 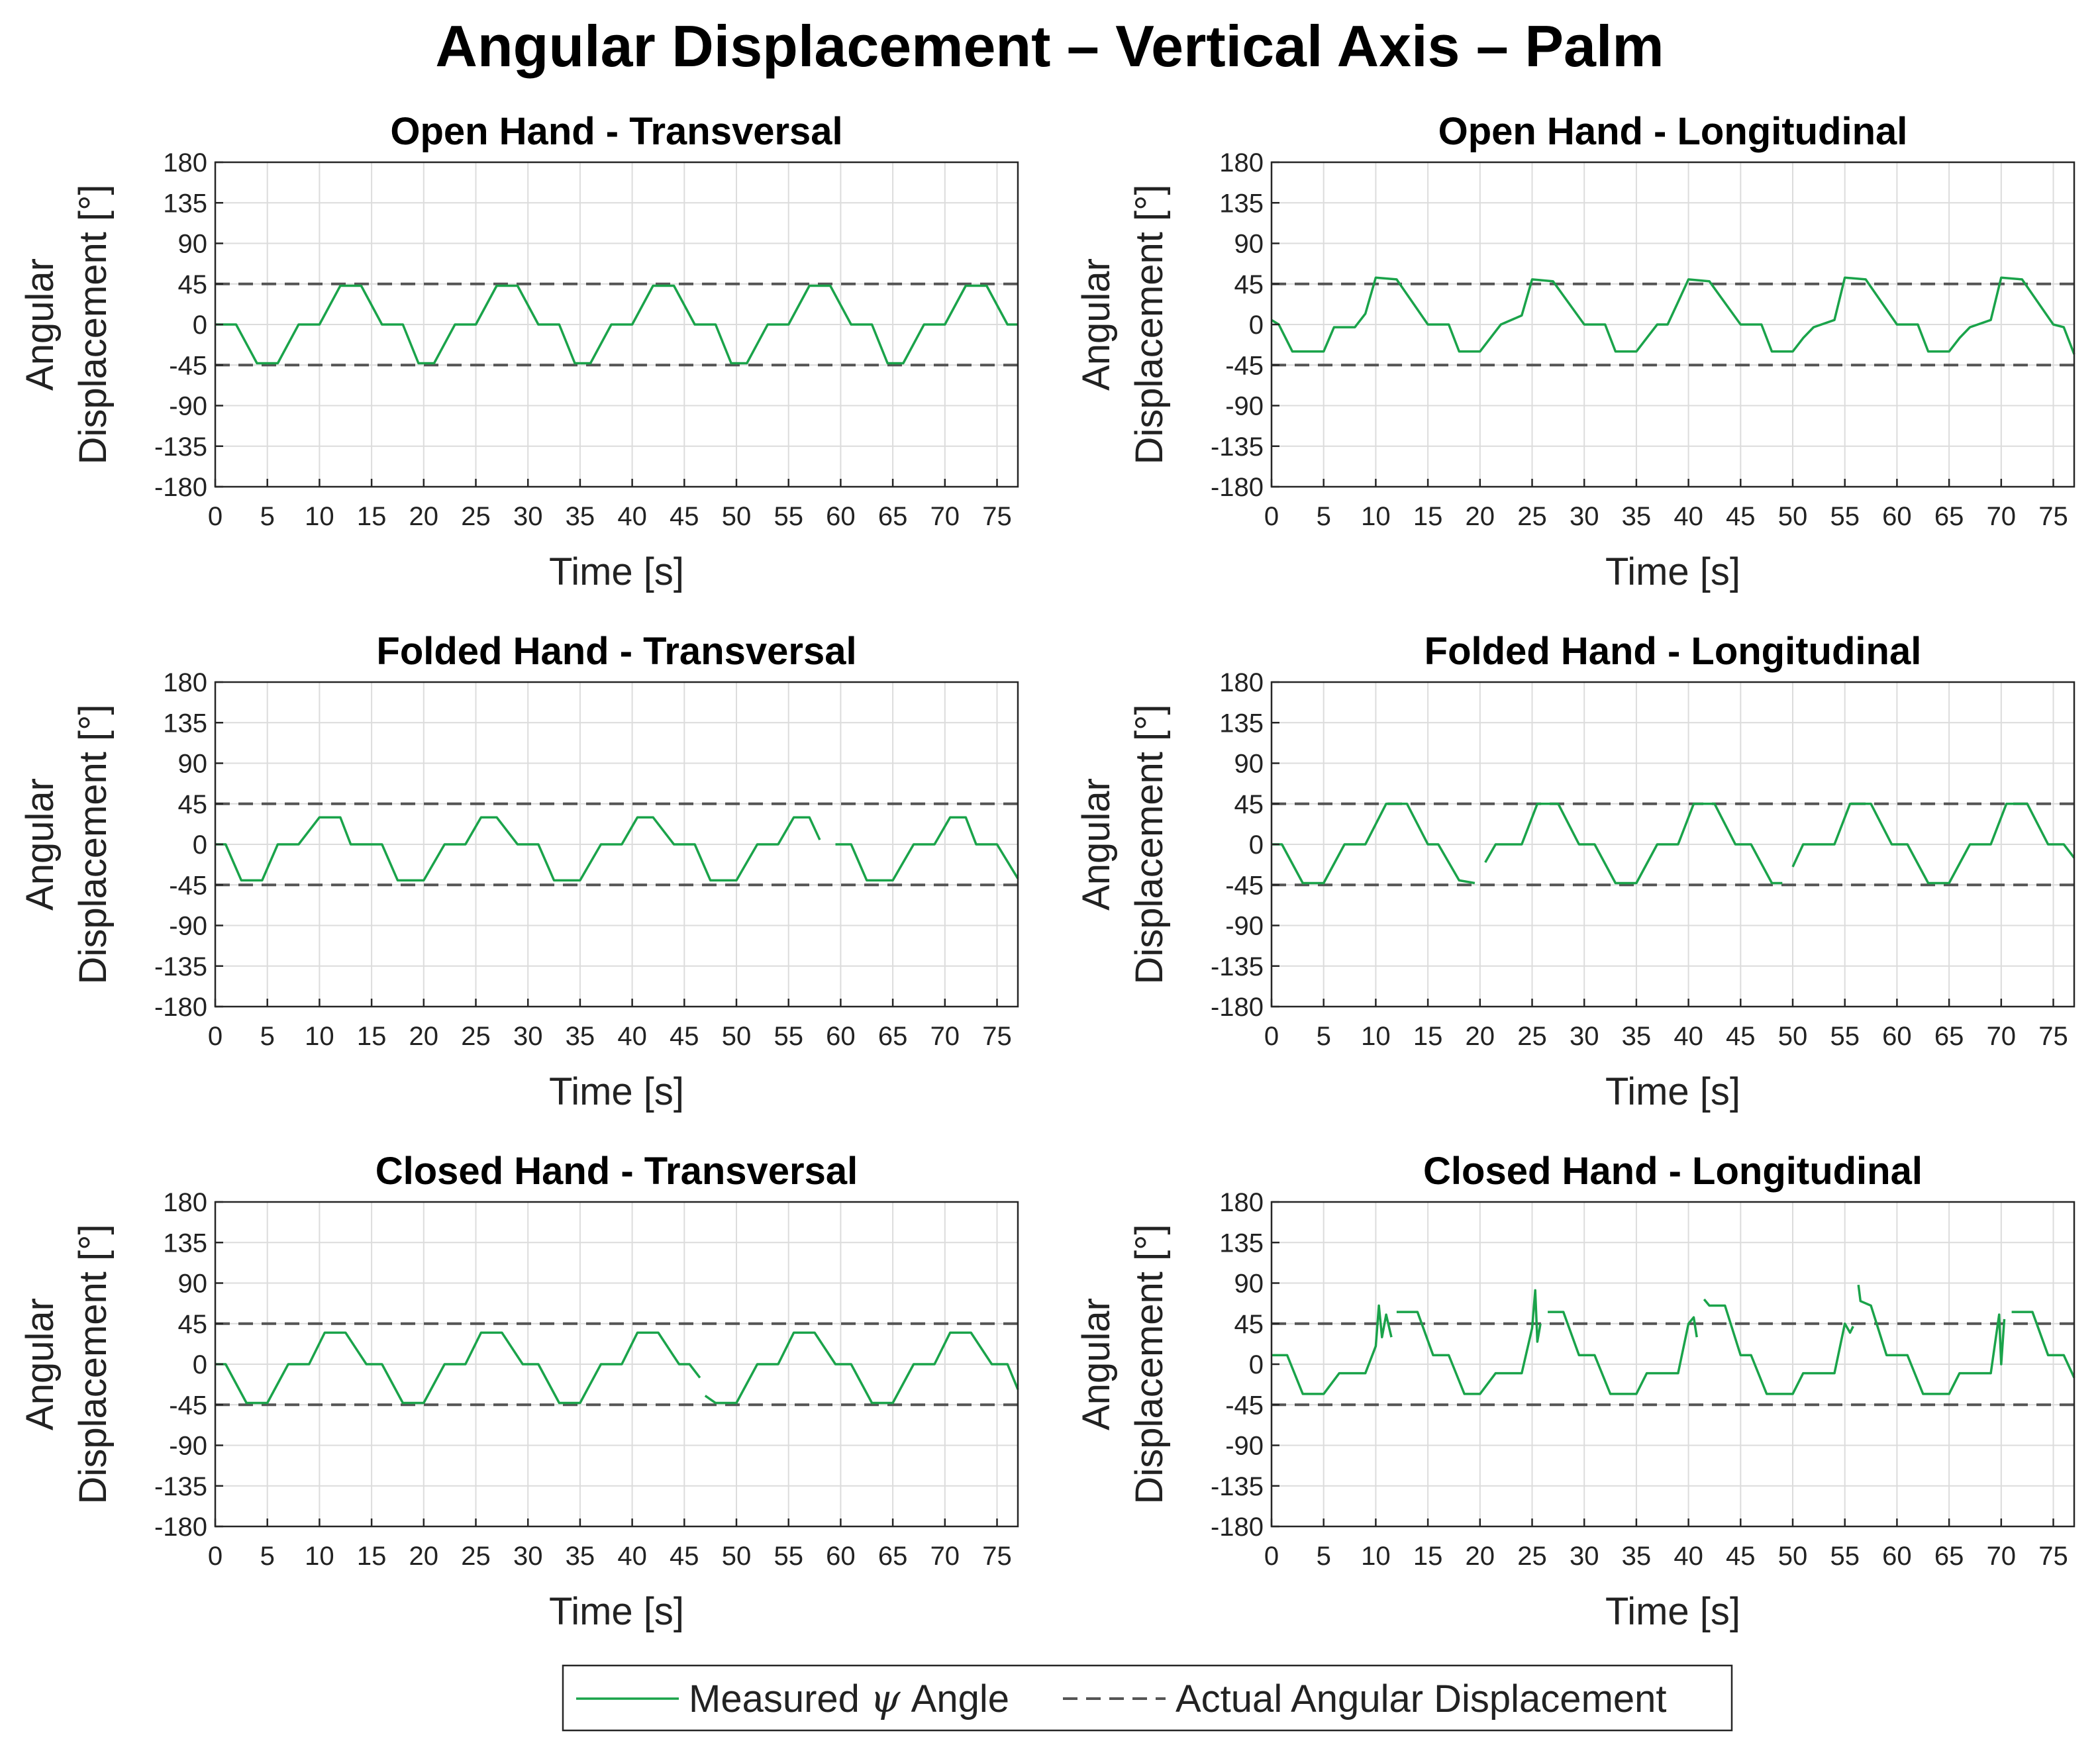 What do you see at coordinates (955, 1698) in the screenshot?
I see `legend-measured-suffix: Angle` at bounding box center [955, 1698].